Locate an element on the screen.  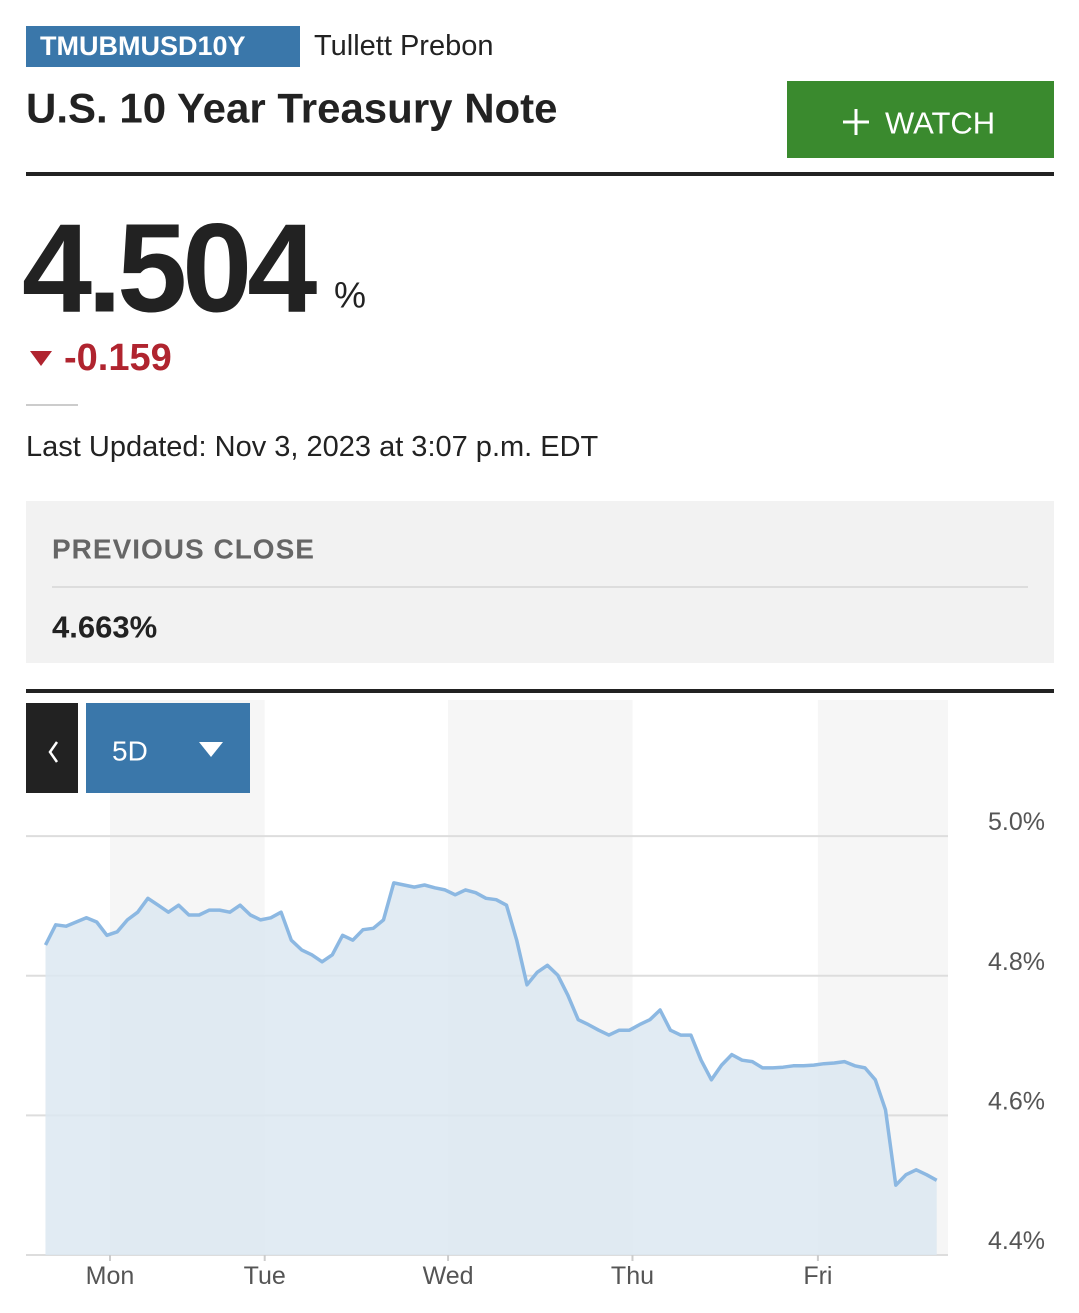
x-tick-label: Thu is located at coordinates (632, 1276).